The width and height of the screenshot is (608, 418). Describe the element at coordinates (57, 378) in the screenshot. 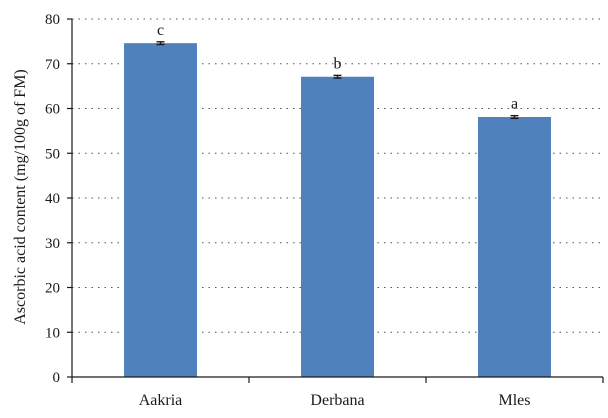

I see `y-tick-label: 0` at that location.